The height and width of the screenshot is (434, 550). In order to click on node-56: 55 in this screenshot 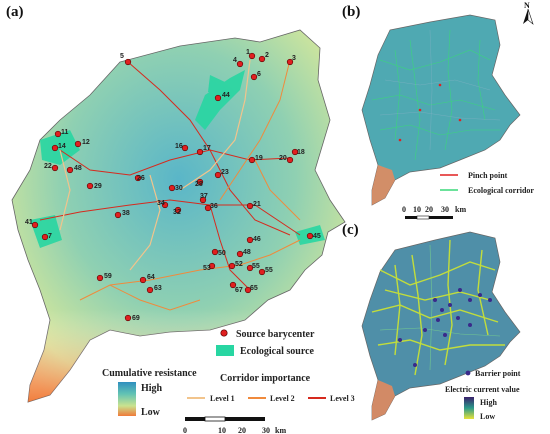, I will do `click(253, 267)`.